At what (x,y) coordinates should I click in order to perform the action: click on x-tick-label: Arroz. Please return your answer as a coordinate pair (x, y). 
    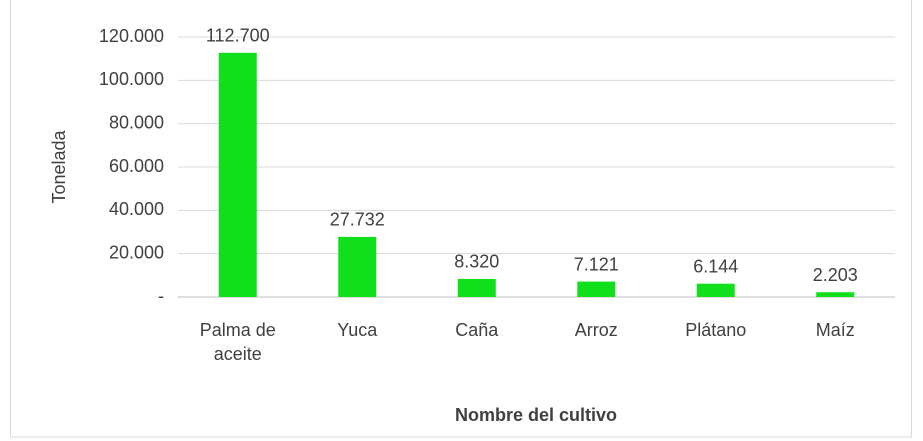
    Looking at the image, I should click on (596, 330).